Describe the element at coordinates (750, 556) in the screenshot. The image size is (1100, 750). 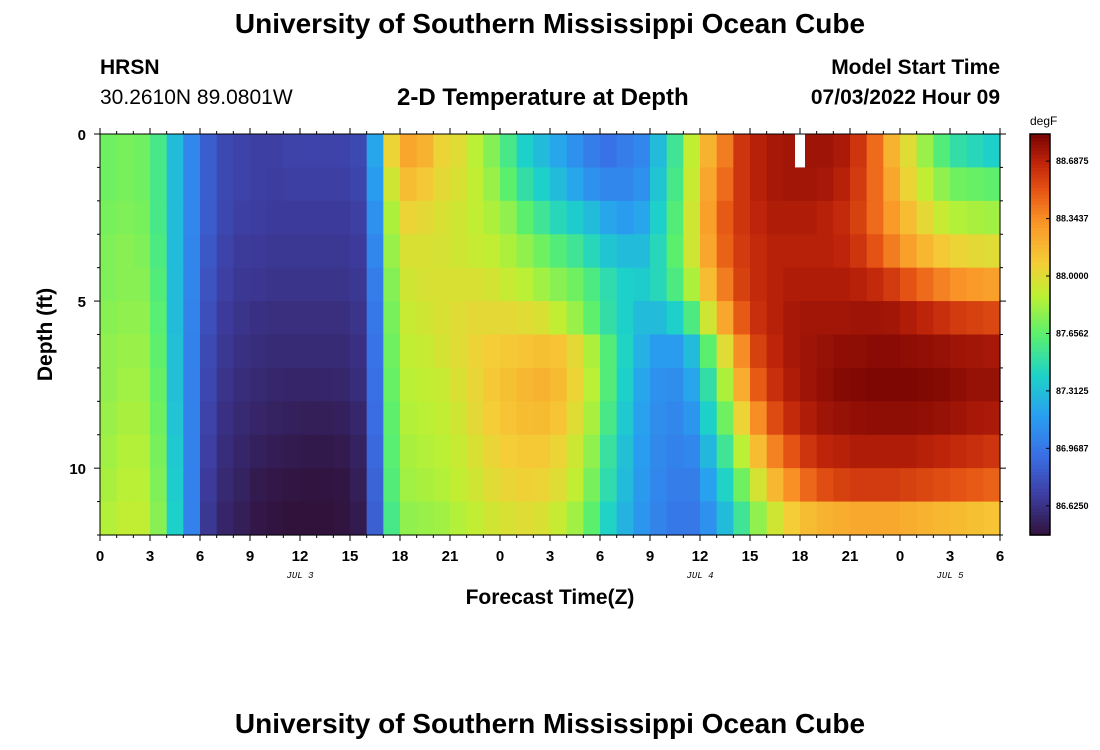
I see `x-tick-label: 15` at that location.